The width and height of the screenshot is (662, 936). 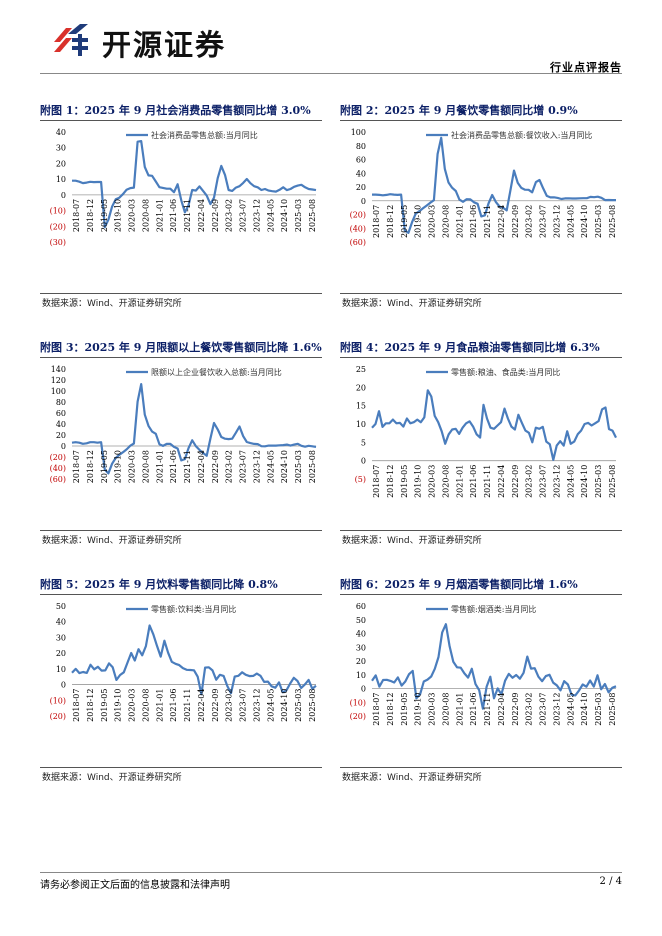 What do you see at coordinates (58, 211) in the screenshot?
I see `y-tick-label: (10)` at bounding box center [58, 211].